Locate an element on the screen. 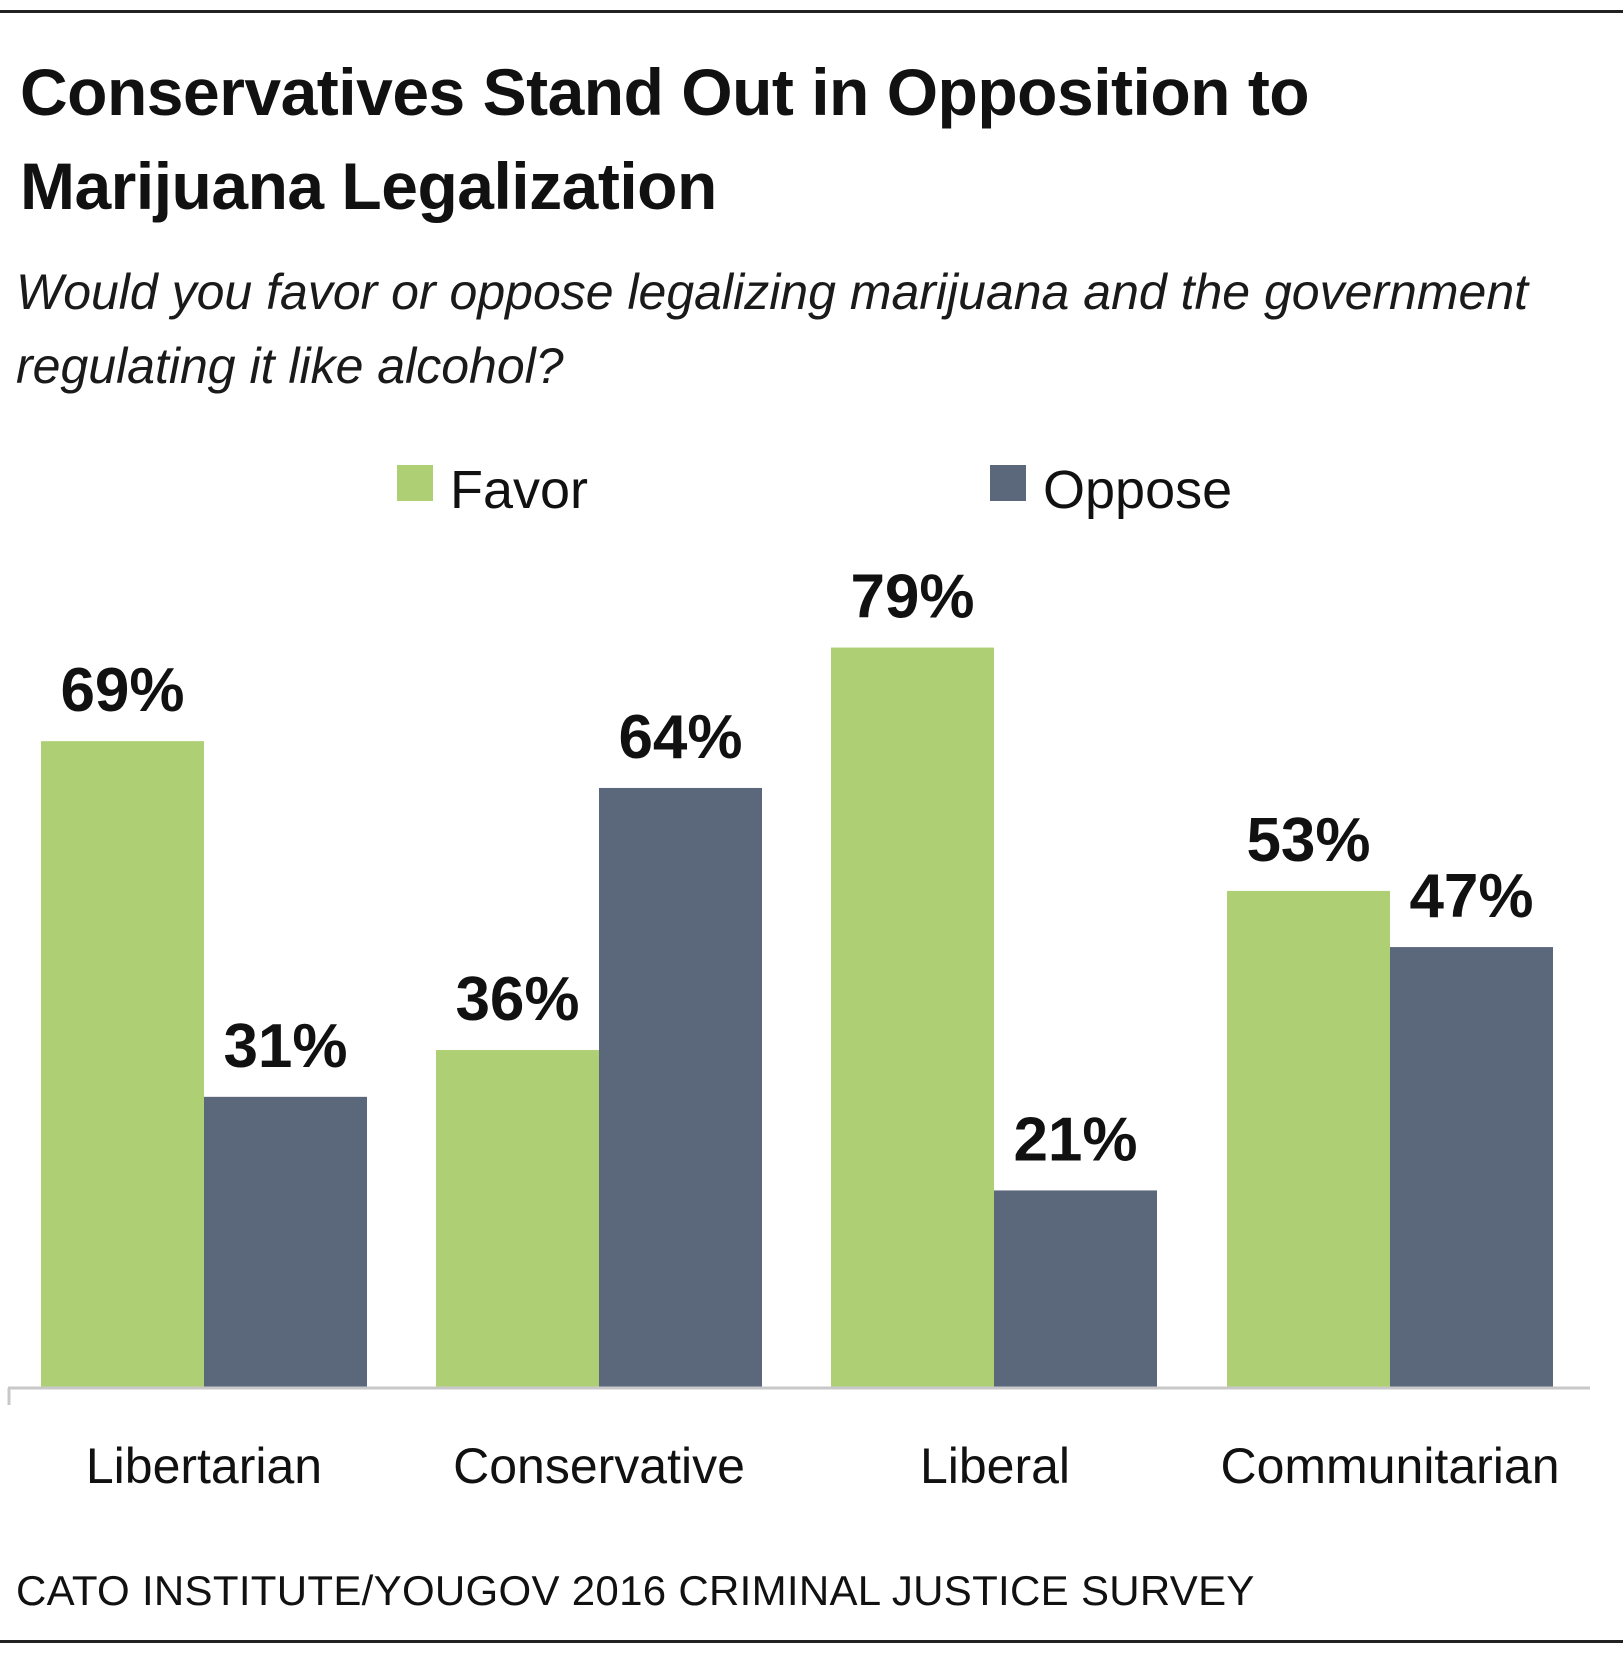  bar-oppose-libertarian is located at coordinates (285, 1241).